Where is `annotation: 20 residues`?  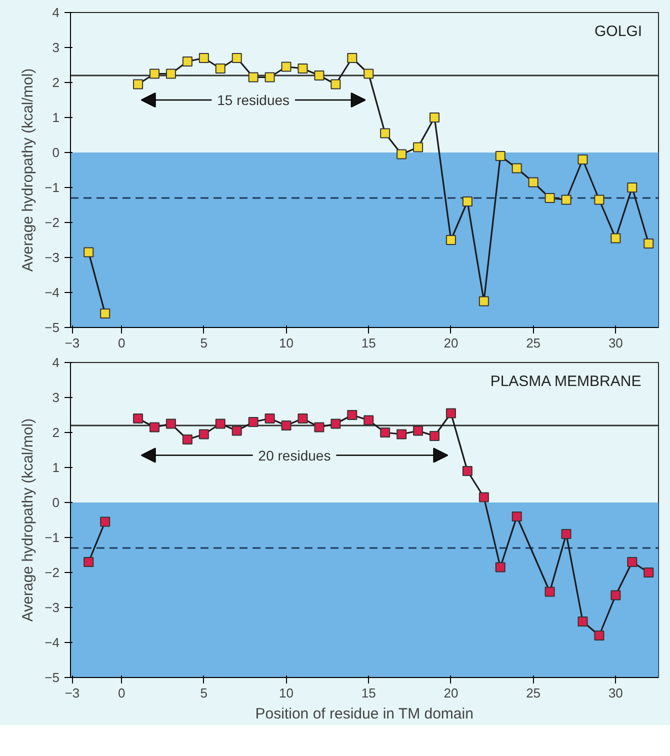
annotation: 20 residues is located at coordinates (294, 455).